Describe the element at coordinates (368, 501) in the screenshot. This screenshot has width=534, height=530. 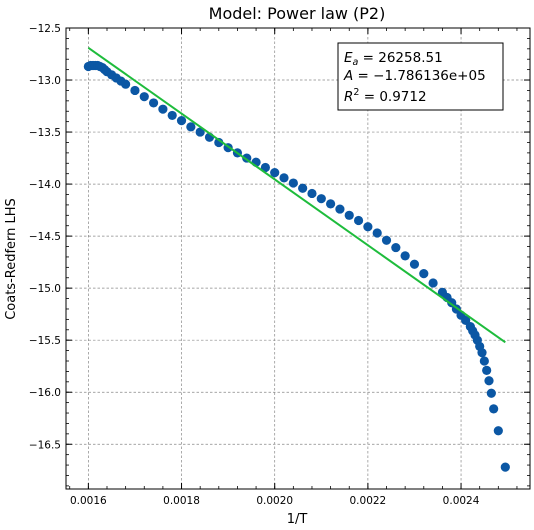
I see `x-tick-label: 0.0022` at that location.